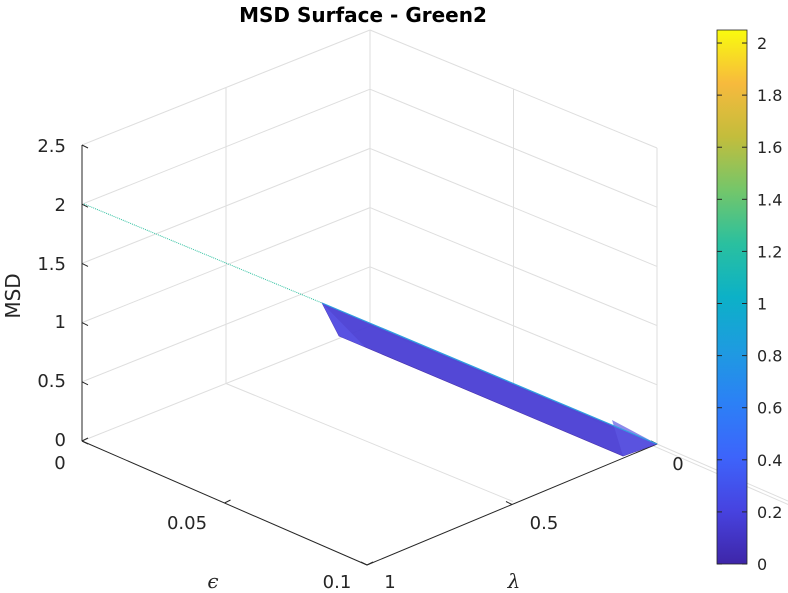  What do you see at coordinates (769, 408) in the screenshot?
I see `colorbar-tick-label: 0.6` at bounding box center [769, 408].